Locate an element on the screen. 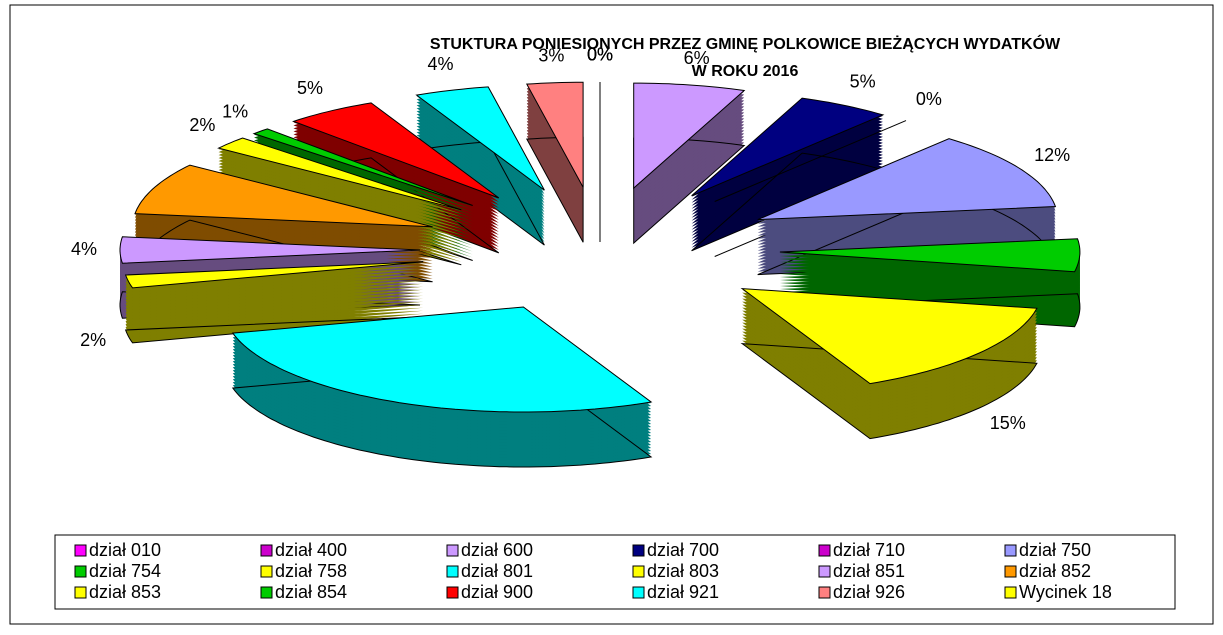 The height and width of the screenshot is (635, 1223). legend-label: dział 750 is located at coordinates (1055, 550).